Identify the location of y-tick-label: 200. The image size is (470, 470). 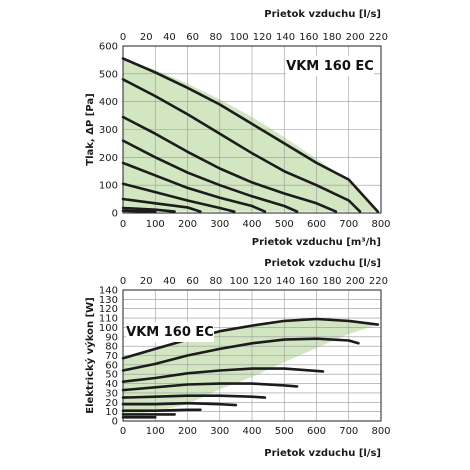
(108, 158).